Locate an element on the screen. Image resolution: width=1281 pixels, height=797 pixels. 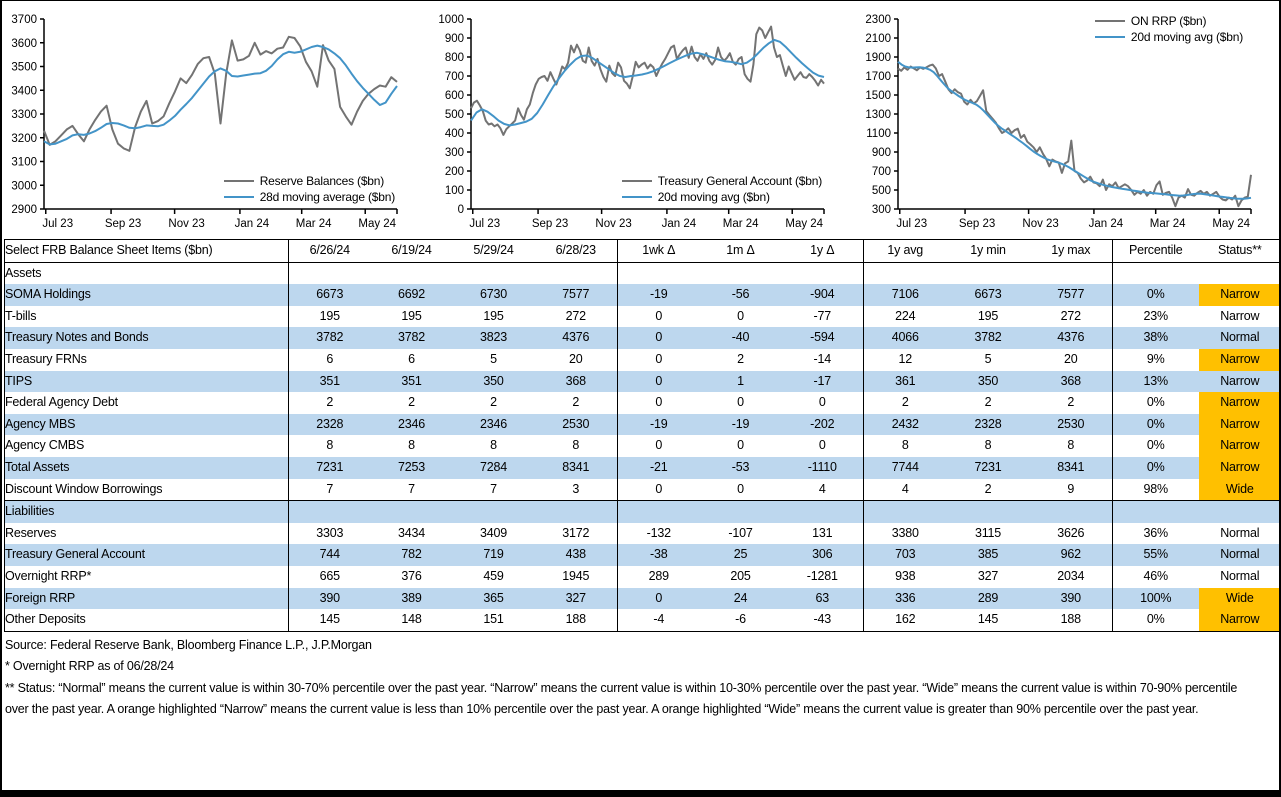
svg-text: 3300 is located at coordinates (24, 115).